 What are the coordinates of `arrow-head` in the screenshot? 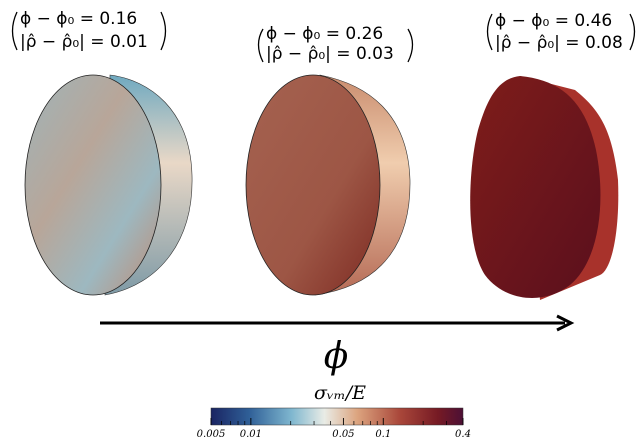 It's located at (565, 323).